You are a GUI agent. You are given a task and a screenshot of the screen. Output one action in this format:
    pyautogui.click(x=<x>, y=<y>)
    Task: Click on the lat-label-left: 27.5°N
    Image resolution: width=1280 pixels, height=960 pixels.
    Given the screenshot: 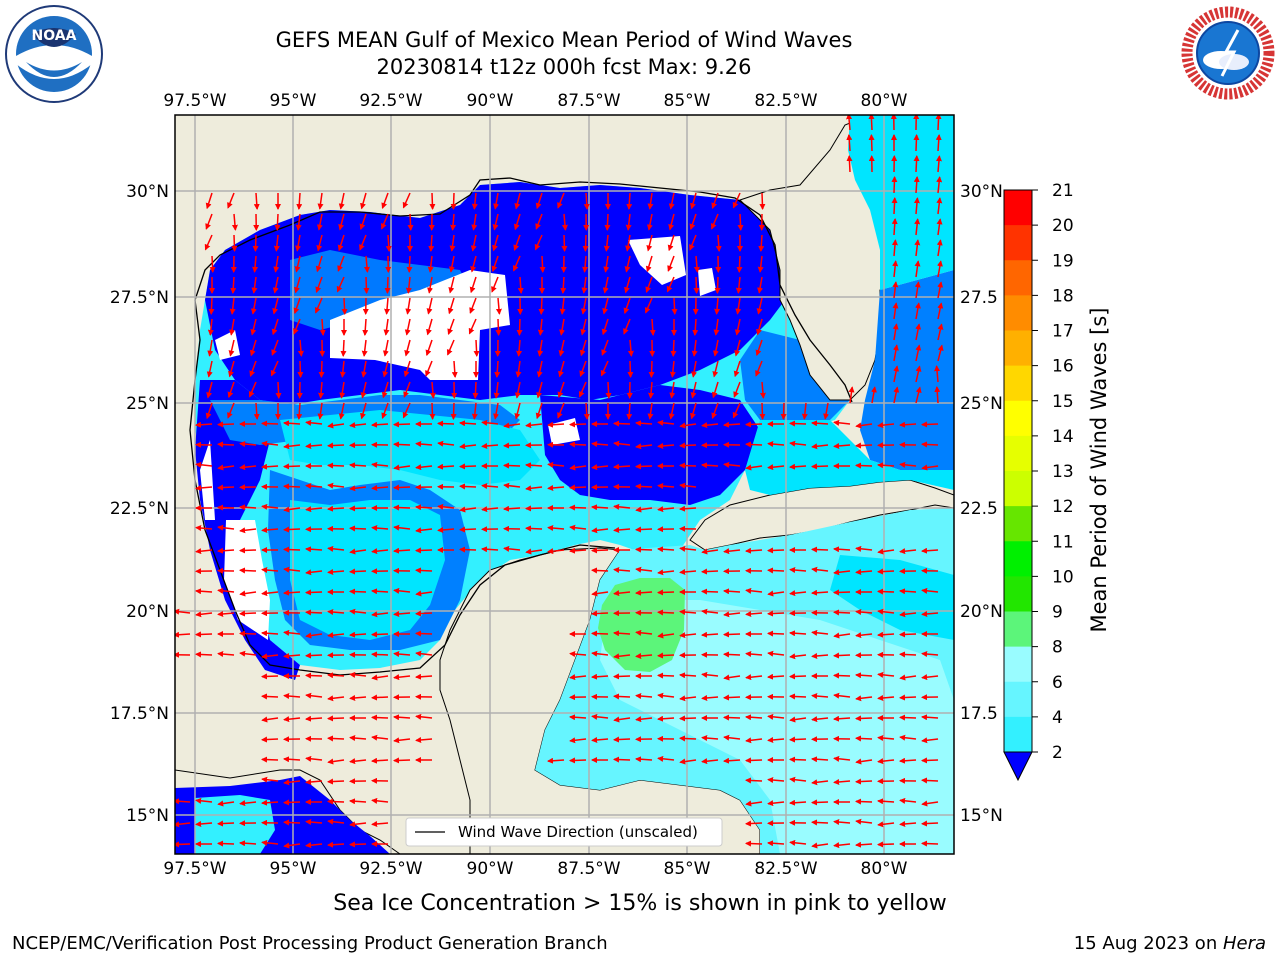 What is the action you would take?
    pyautogui.click(x=139, y=298)
    